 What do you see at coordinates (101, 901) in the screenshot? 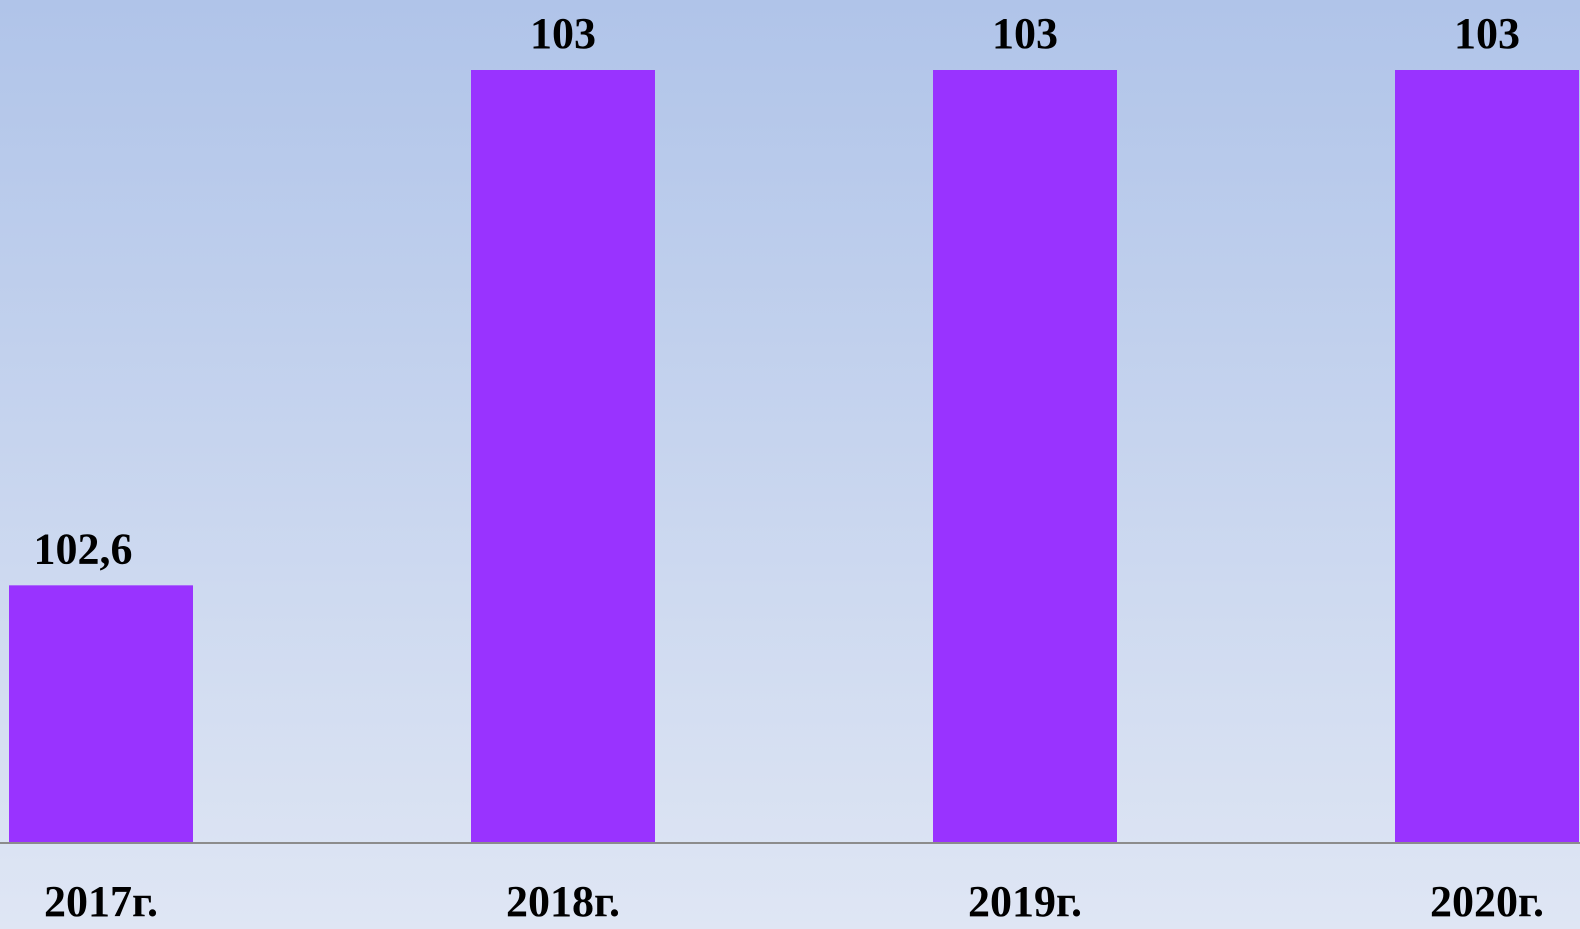
I see `x-tick-label: 2017г.` at bounding box center [101, 901].